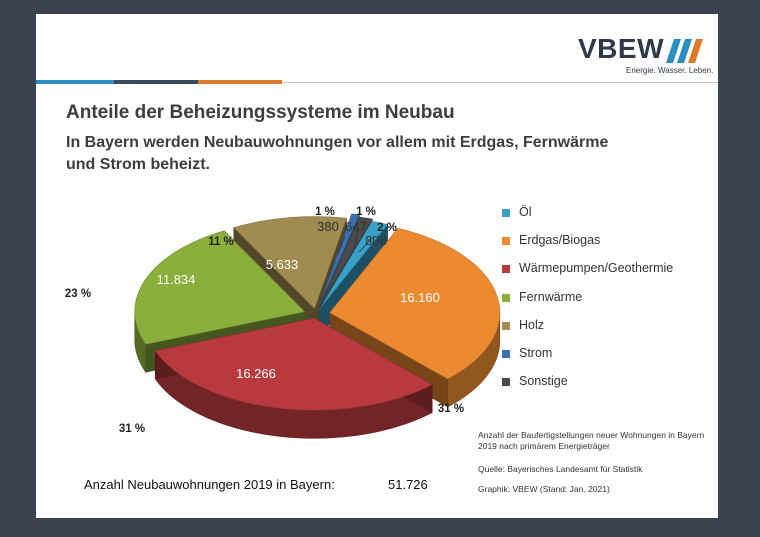 The width and height of the screenshot is (760, 537). What do you see at coordinates (132, 429) in the screenshot?
I see `percent-label-waermepumpe: 31 %` at bounding box center [132, 429].